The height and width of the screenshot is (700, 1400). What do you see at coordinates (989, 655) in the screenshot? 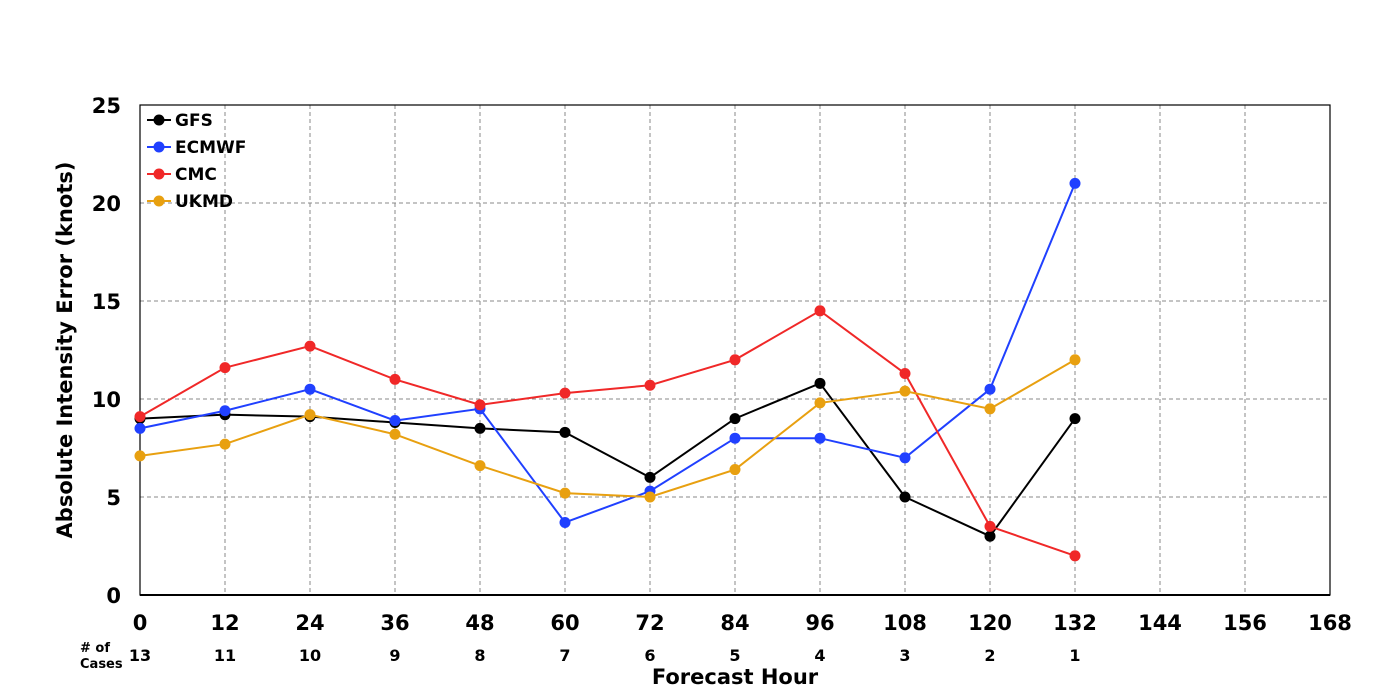
I see `case-count-120: 2` at bounding box center [989, 655].